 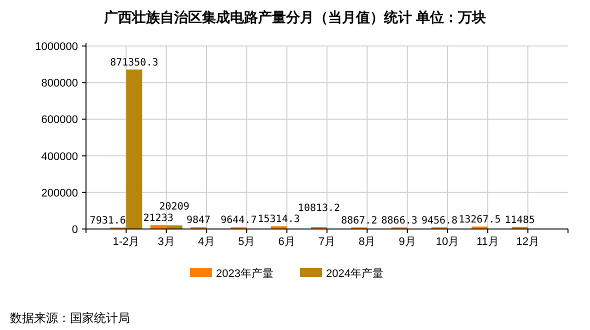 What do you see at coordinates (70, 318) in the screenshot?
I see `source-note: 数据来源：国家统计局` at bounding box center [70, 318].